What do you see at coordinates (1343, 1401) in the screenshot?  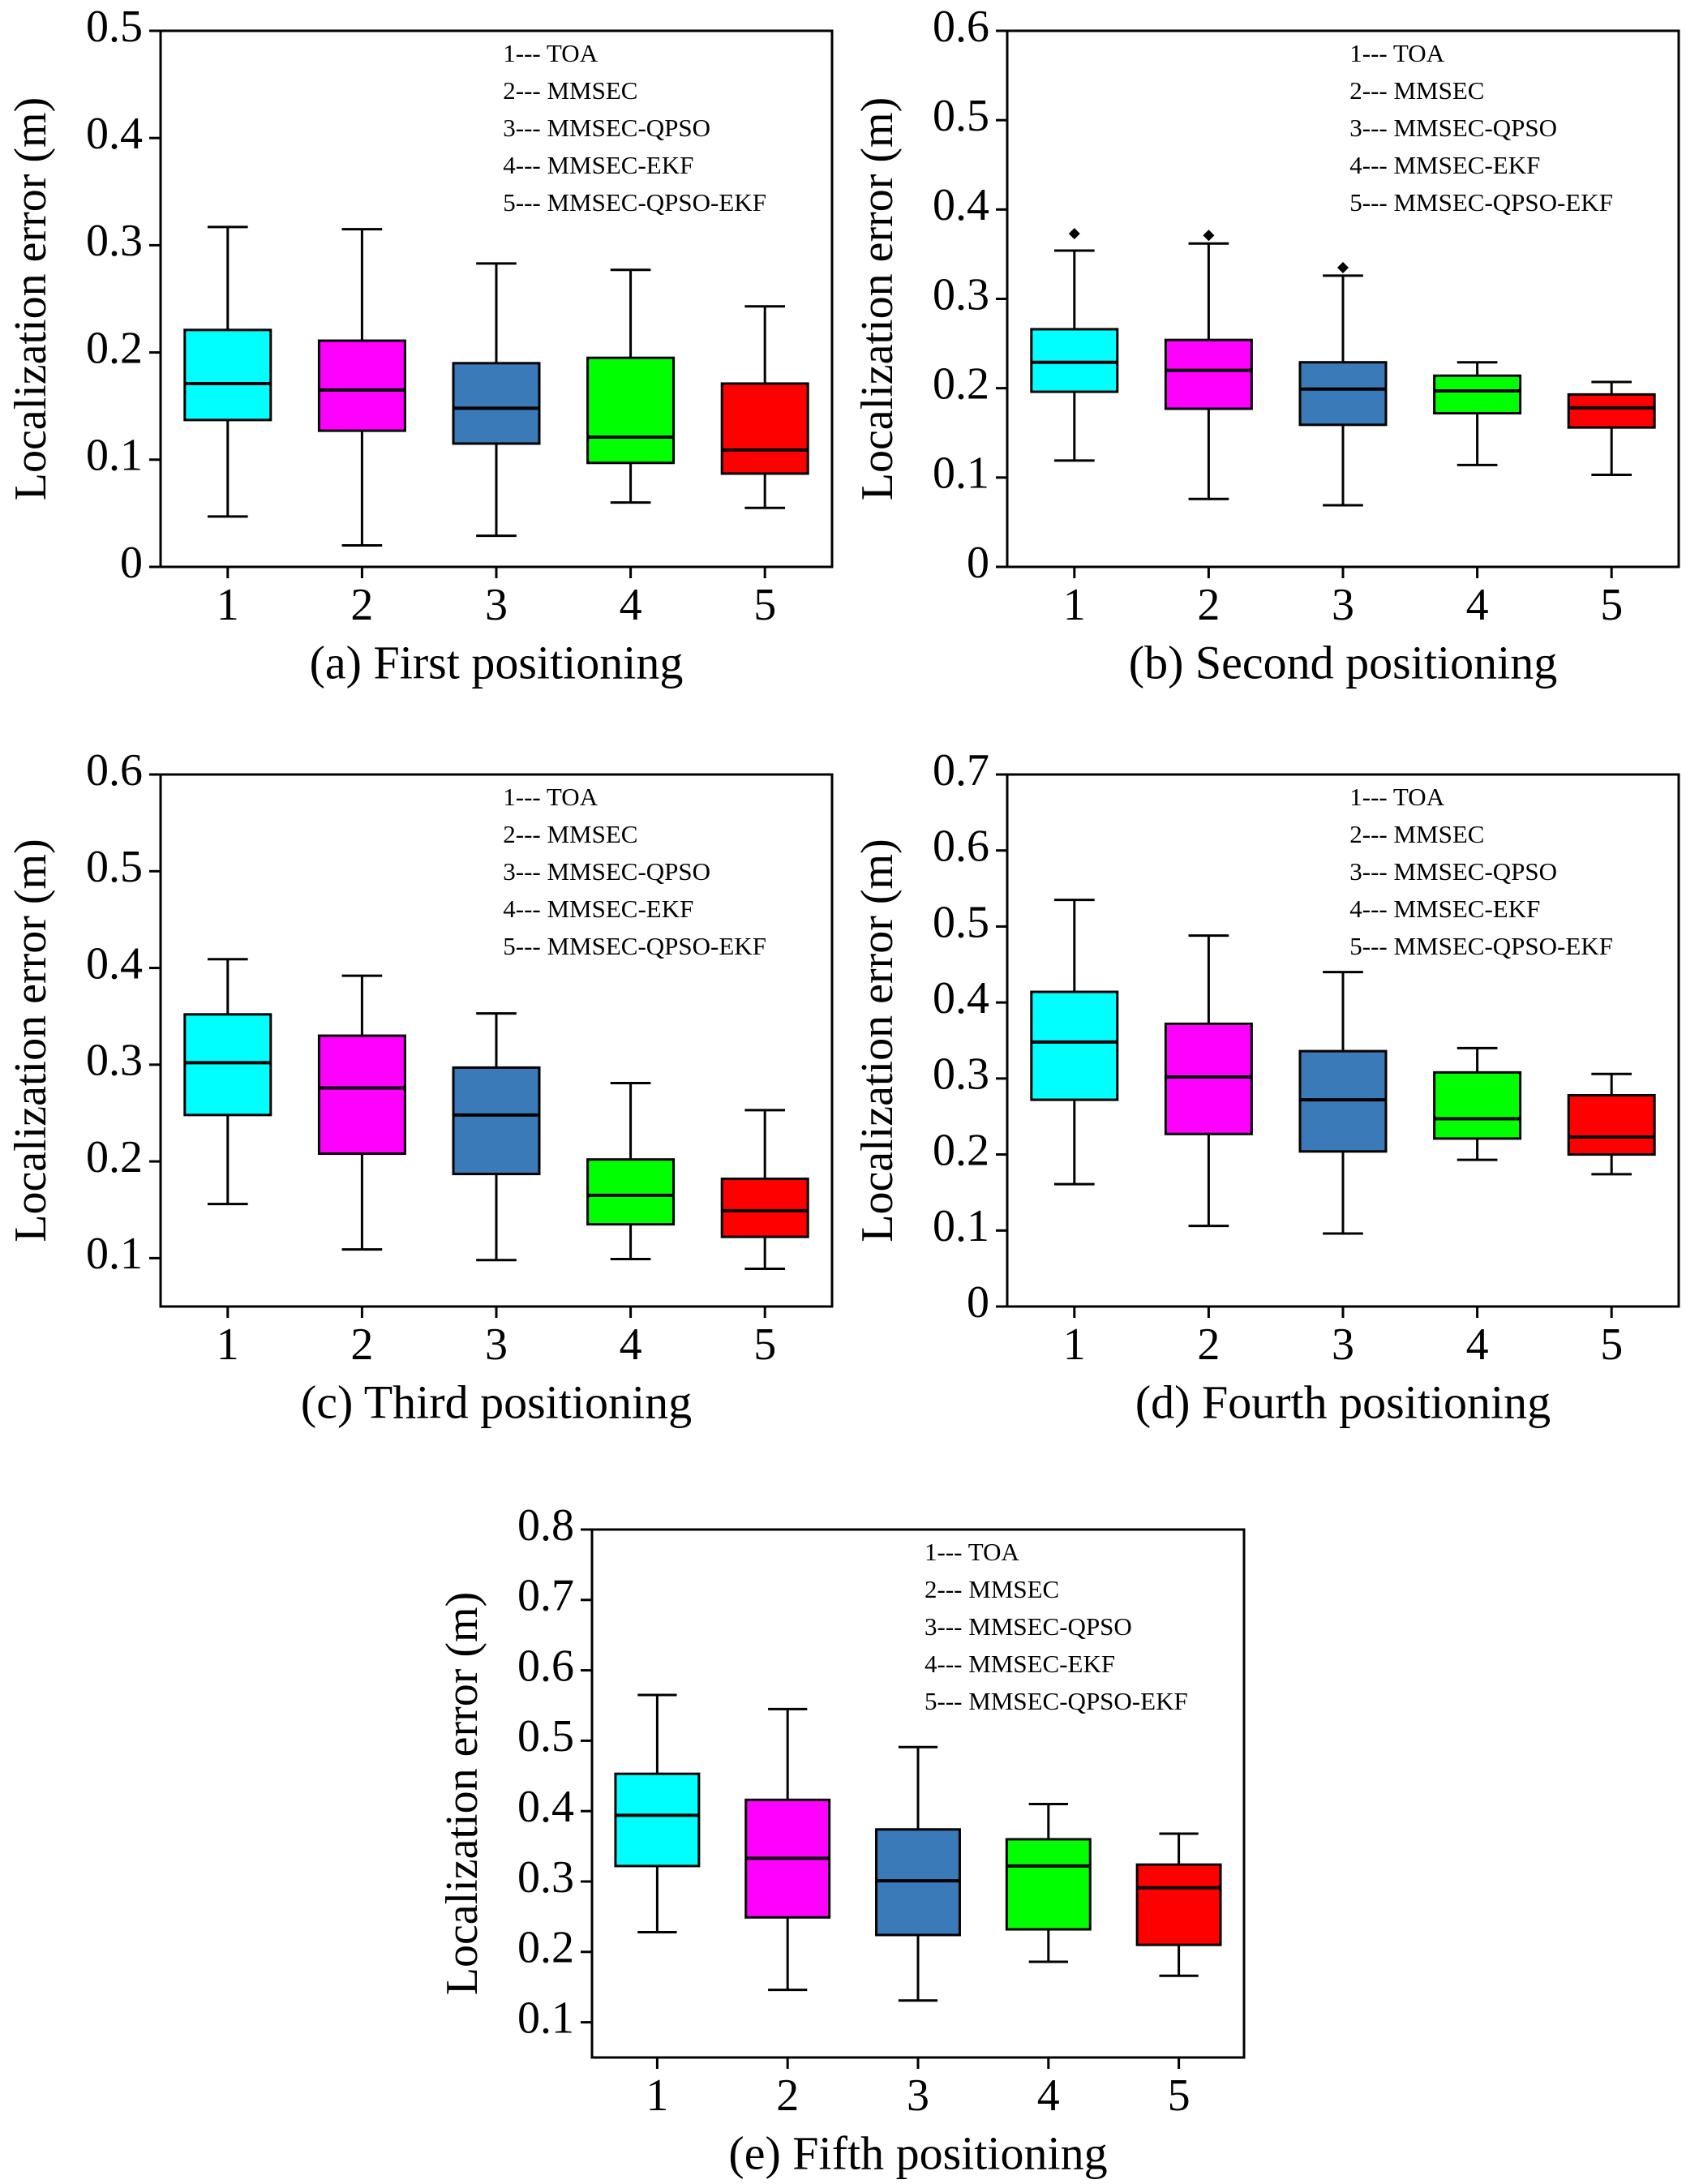 I see `caption: (d) Fourth positioning` at bounding box center [1343, 1401].